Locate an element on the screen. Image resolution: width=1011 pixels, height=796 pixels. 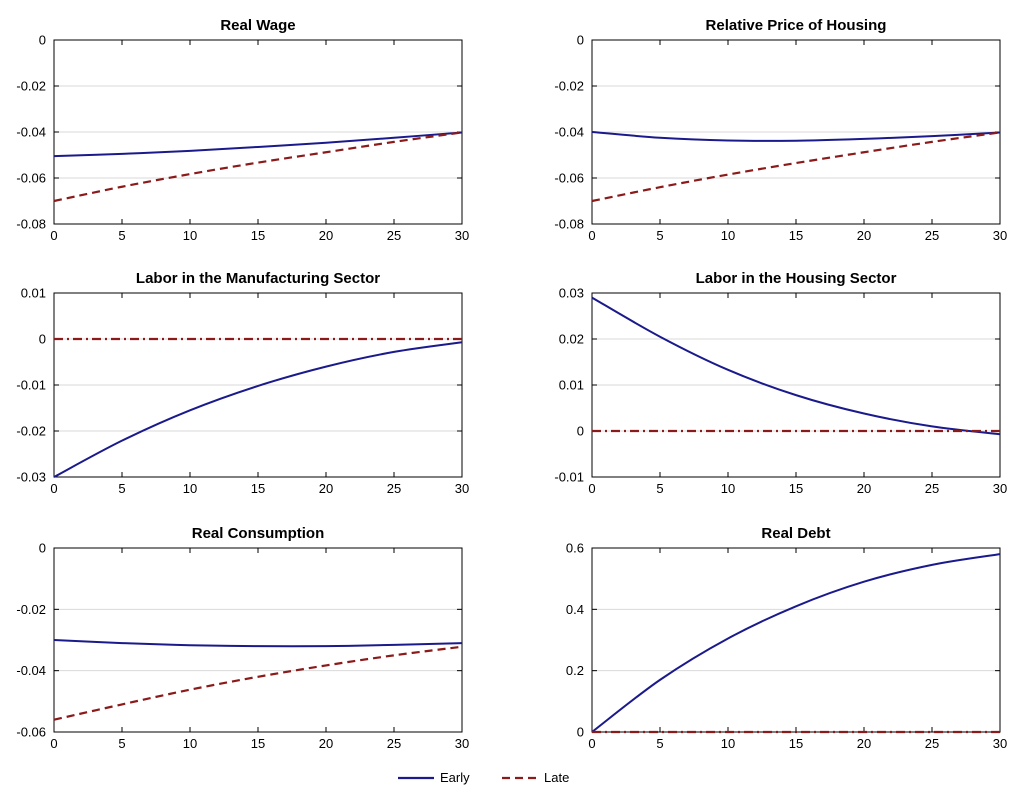
chart-panel-6: 0 5 10 15 20 25 30 0.6 0.4 0.2 0 Real Debt is located at coordinates (786, 638).